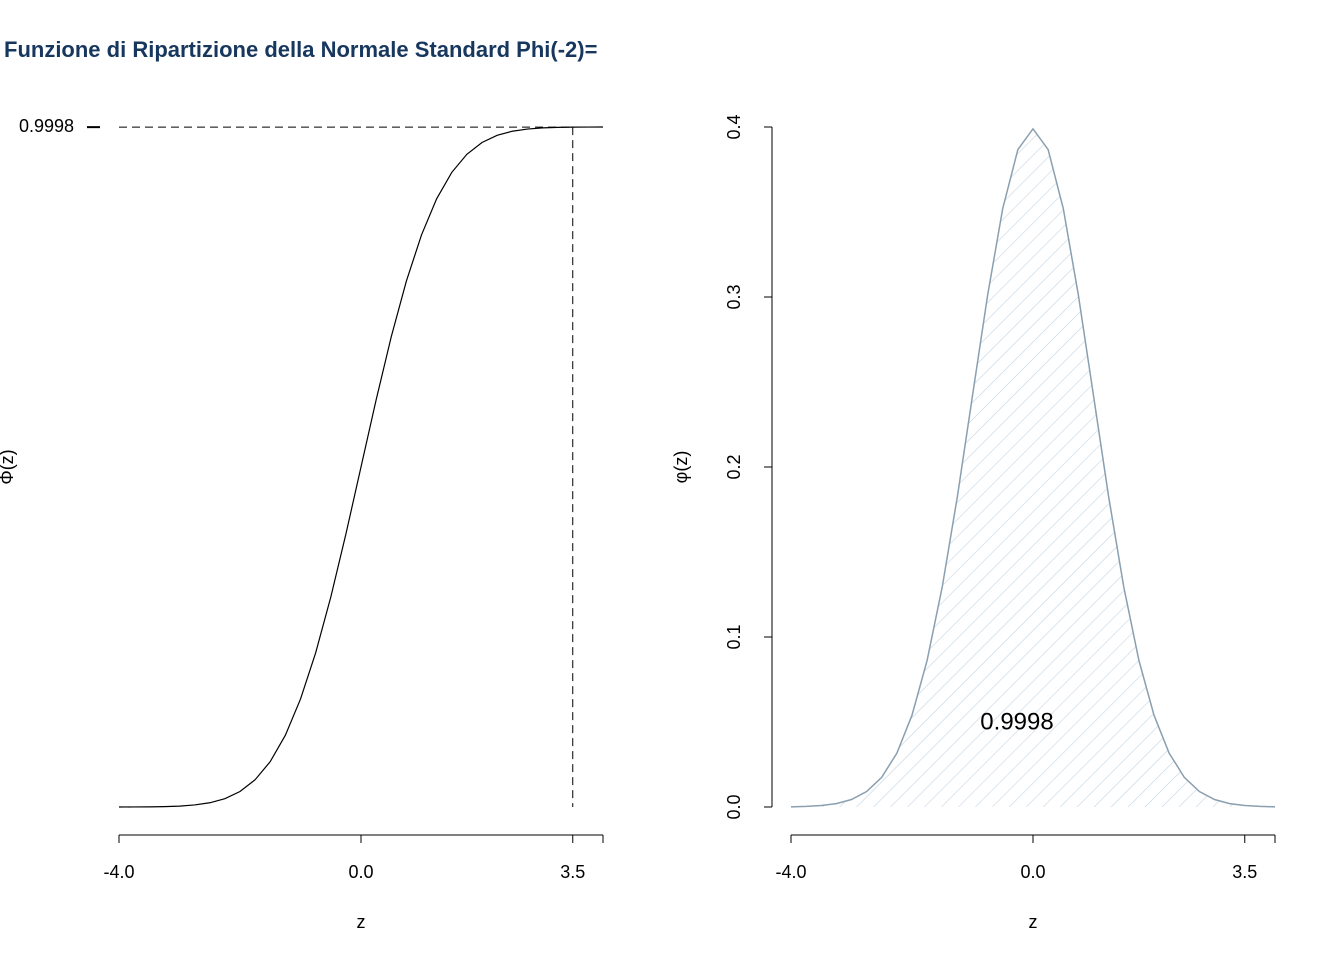 This screenshot has height=965, width=1344. Describe the element at coordinates (681, 467) in the screenshot. I see `y-axis-label: φ(z)` at that location.